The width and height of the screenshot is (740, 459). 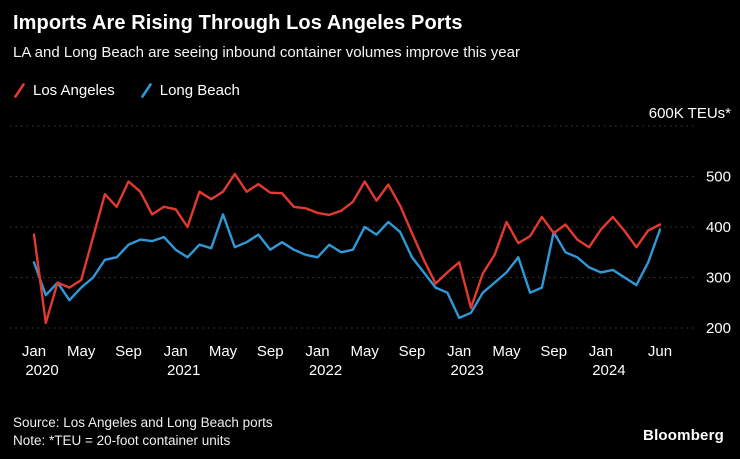 I want to click on legend-label-los-angeles: Los Angeles, so click(x=74, y=90).